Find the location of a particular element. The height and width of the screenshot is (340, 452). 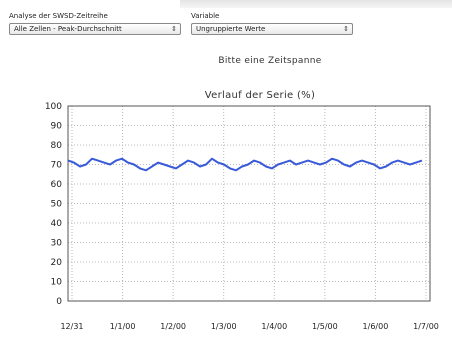

chart-series is located at coordinates (245, 164).